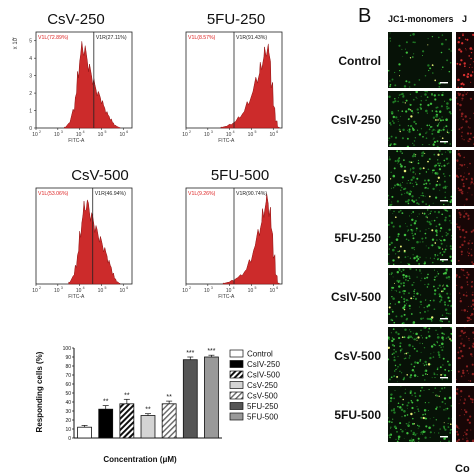  I want to click on y-tick-label: 80, so click(68, 367).